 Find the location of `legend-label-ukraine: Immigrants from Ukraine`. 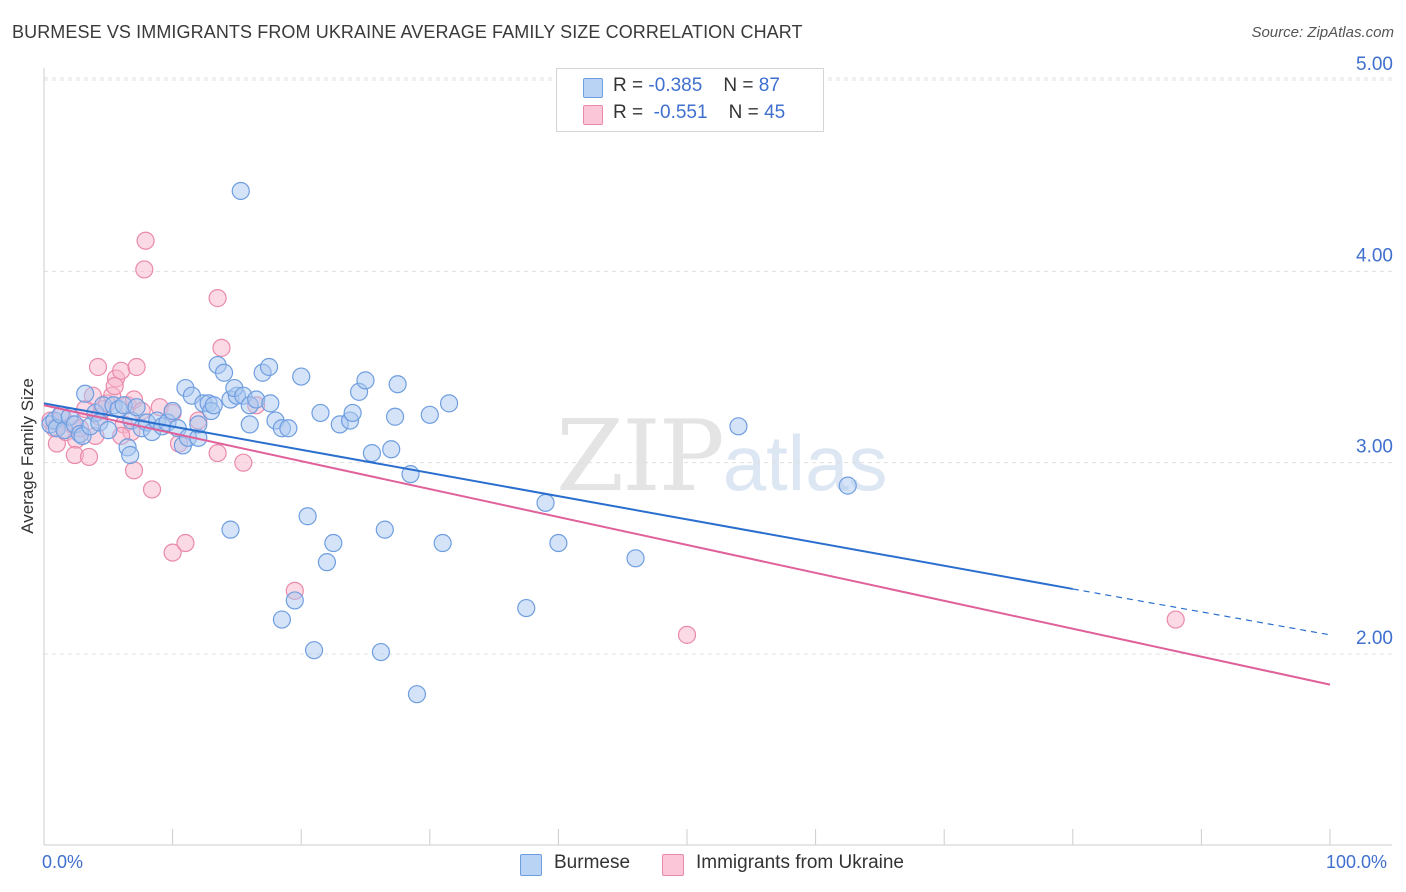

legend-label-ukraine: Immigrants from Ukraine is located at coordinates (800, 862).